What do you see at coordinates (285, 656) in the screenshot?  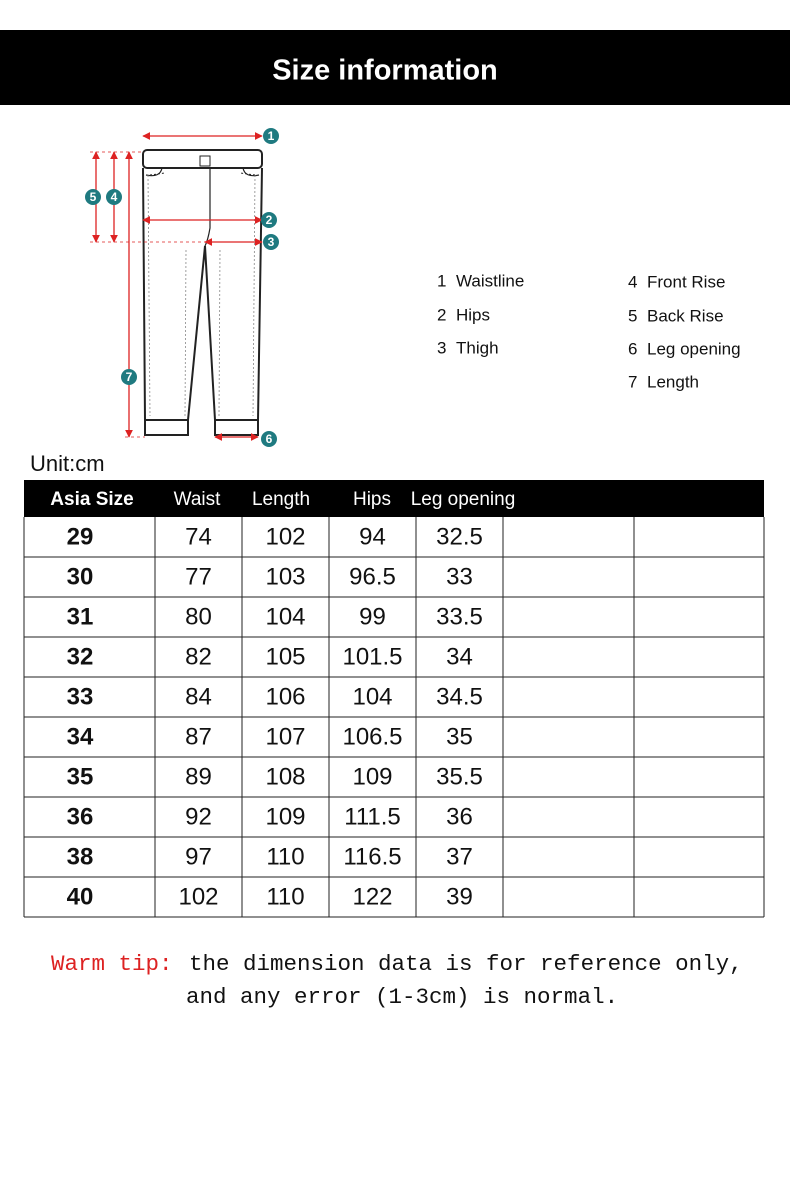 I see `table-cell: 105` at bounding box center [285, 656].